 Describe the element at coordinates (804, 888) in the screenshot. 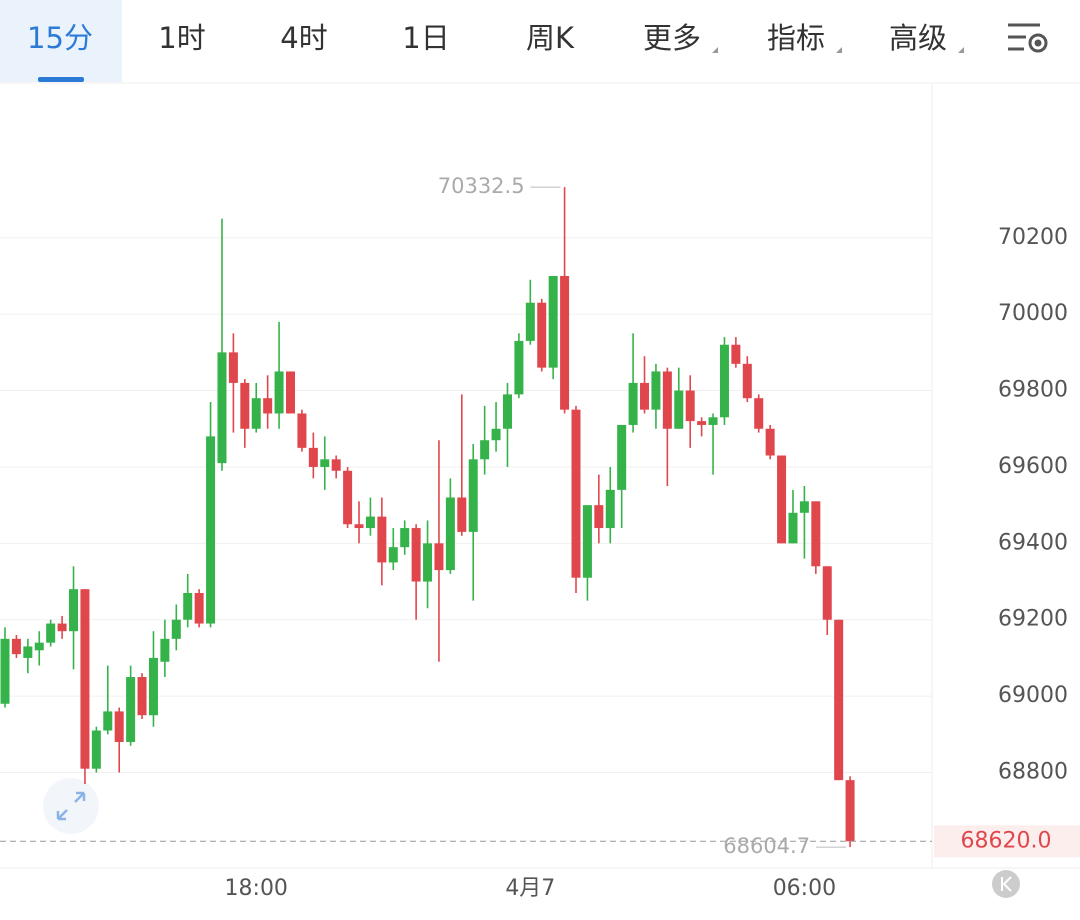

I see `x-tick-label: 06:00` at that location.